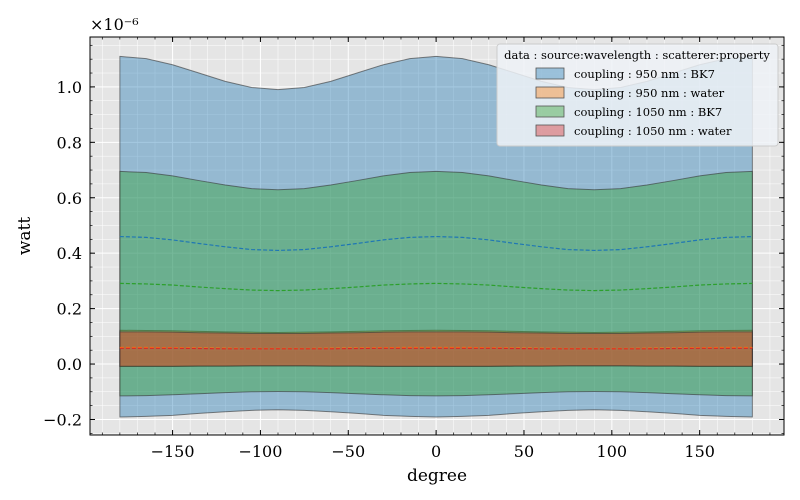 This screenshot has width=800, height=500. Describe the element at coordinates (25, 236) in the screenshot. I see `y-axis-label: watt` at that location.